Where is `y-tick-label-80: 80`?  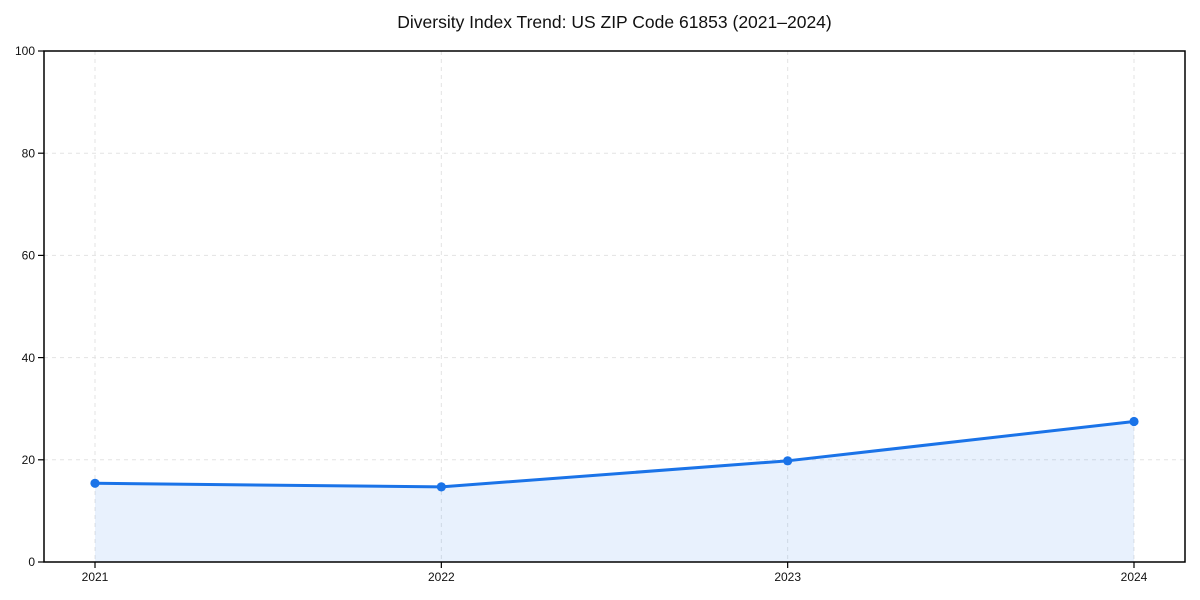
y-tick-label-80: 80 is located at coordinates (29, 153).